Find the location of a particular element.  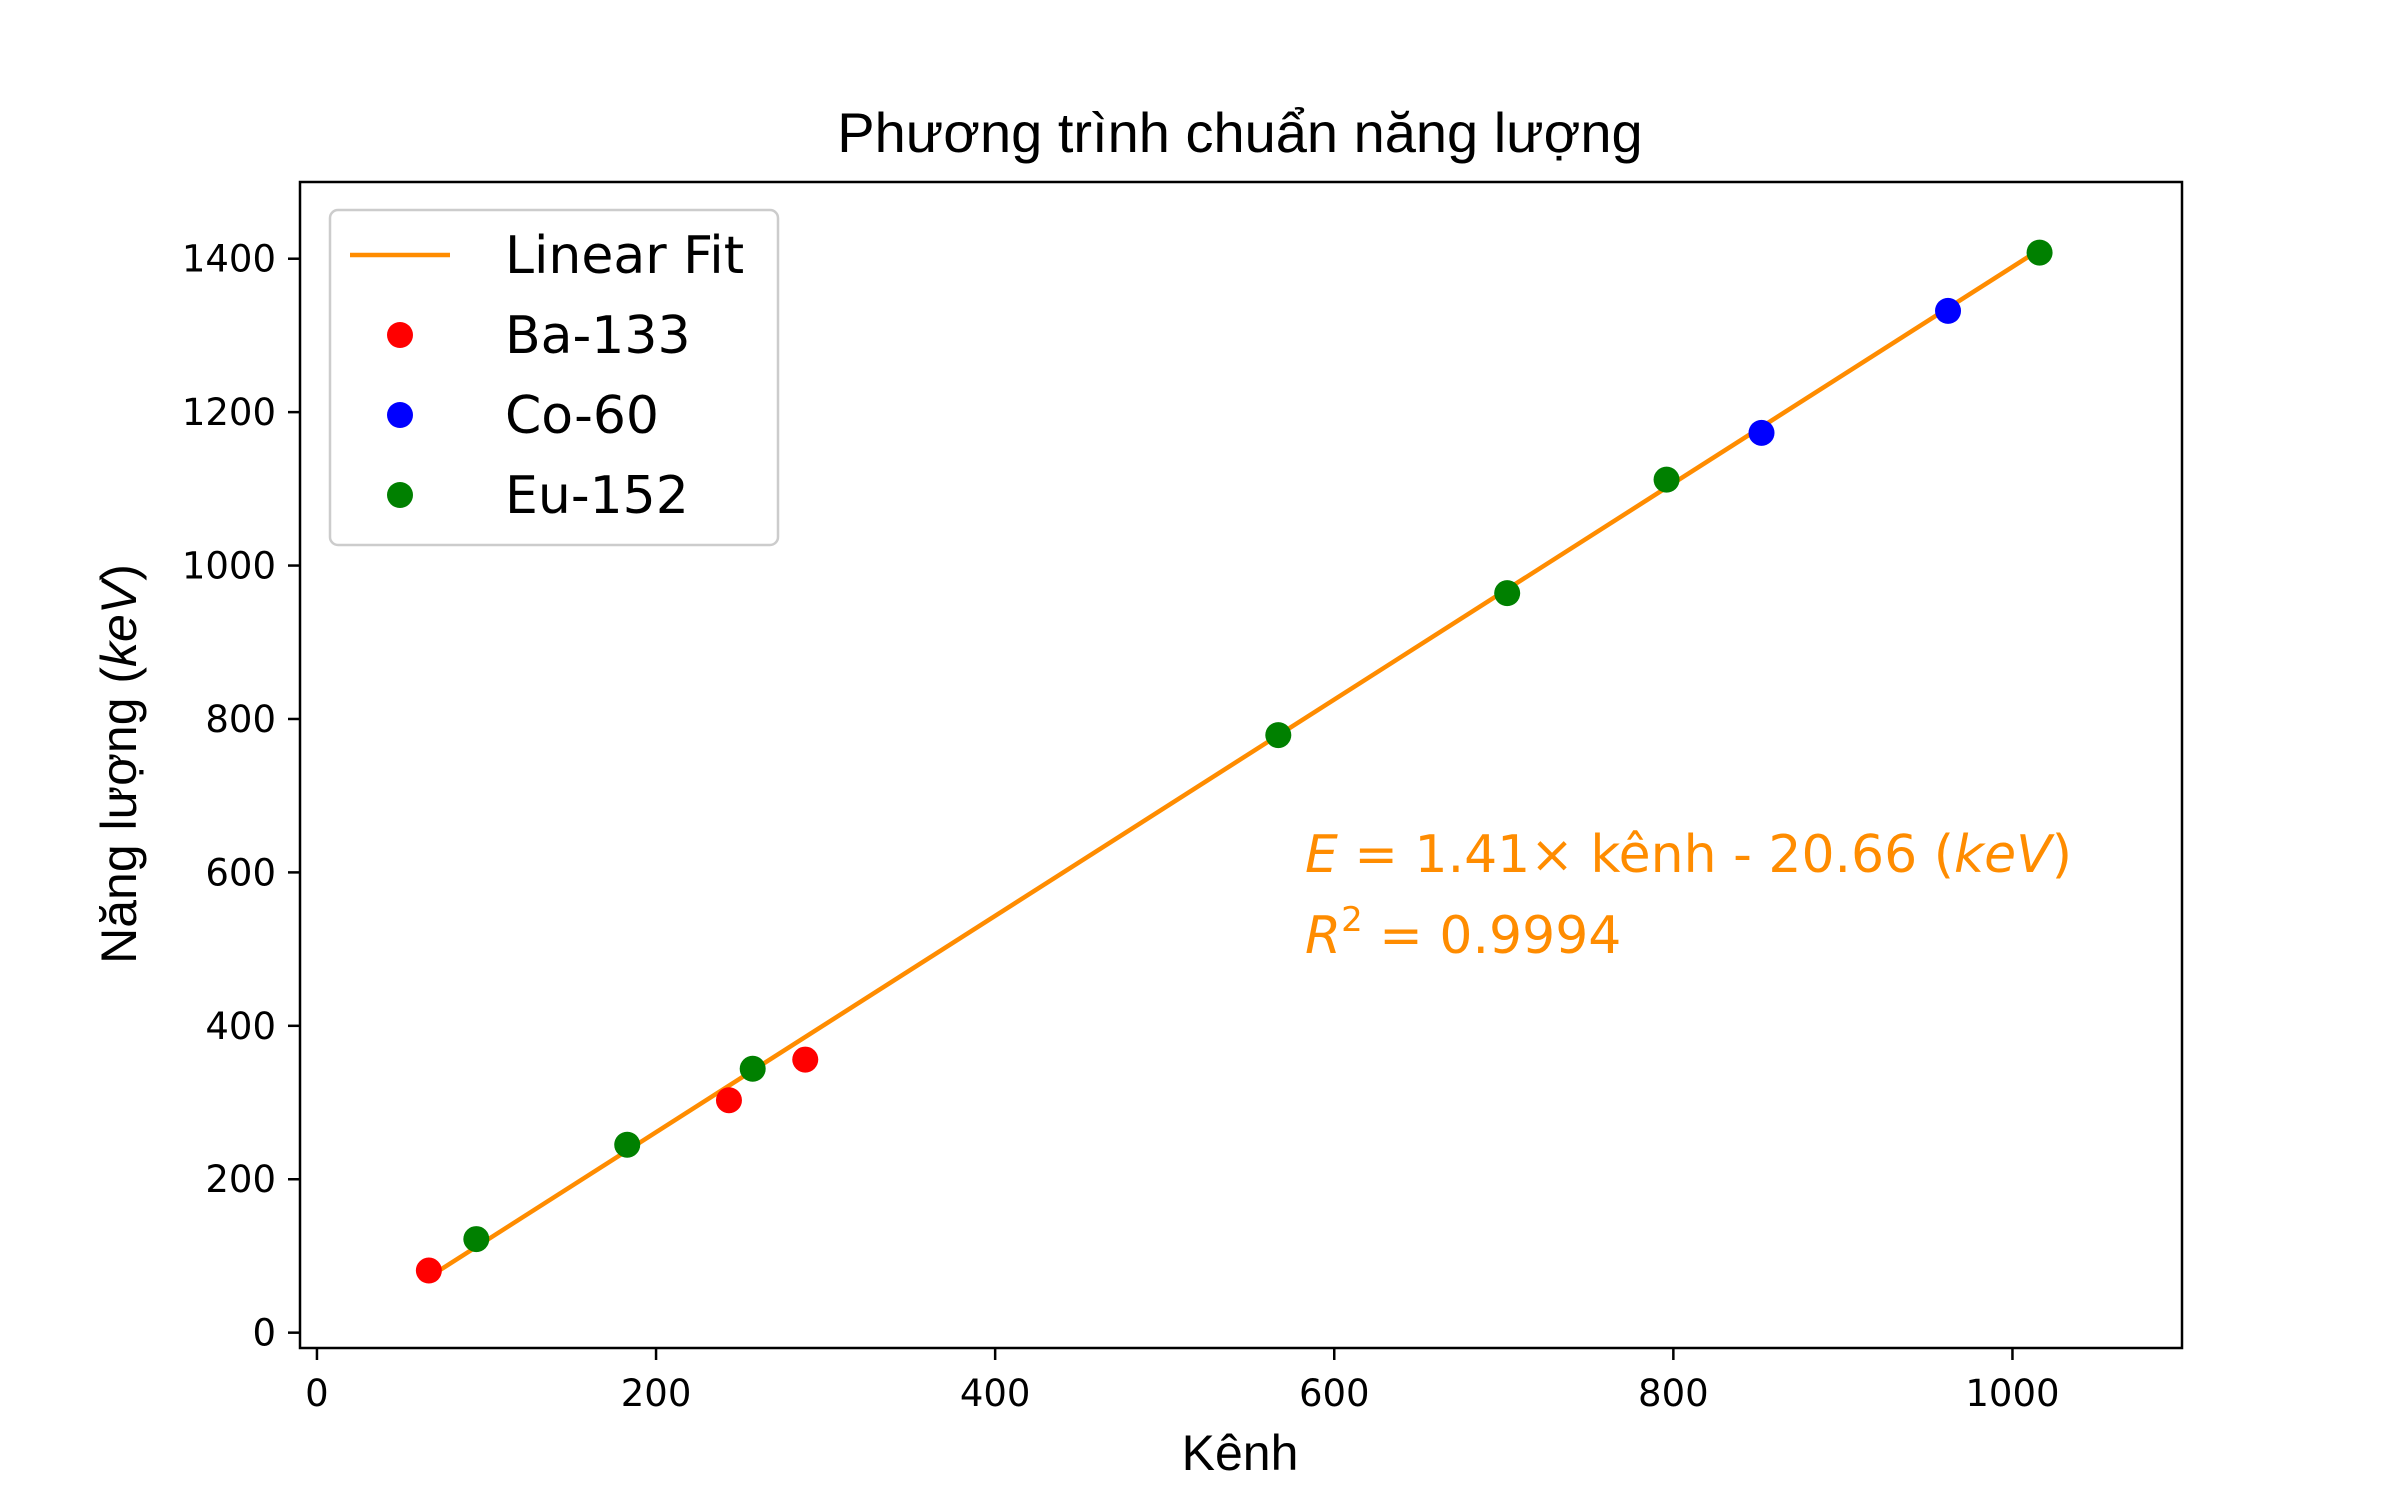

x-tick-label: 200 is located at coordinates (656, 1393).